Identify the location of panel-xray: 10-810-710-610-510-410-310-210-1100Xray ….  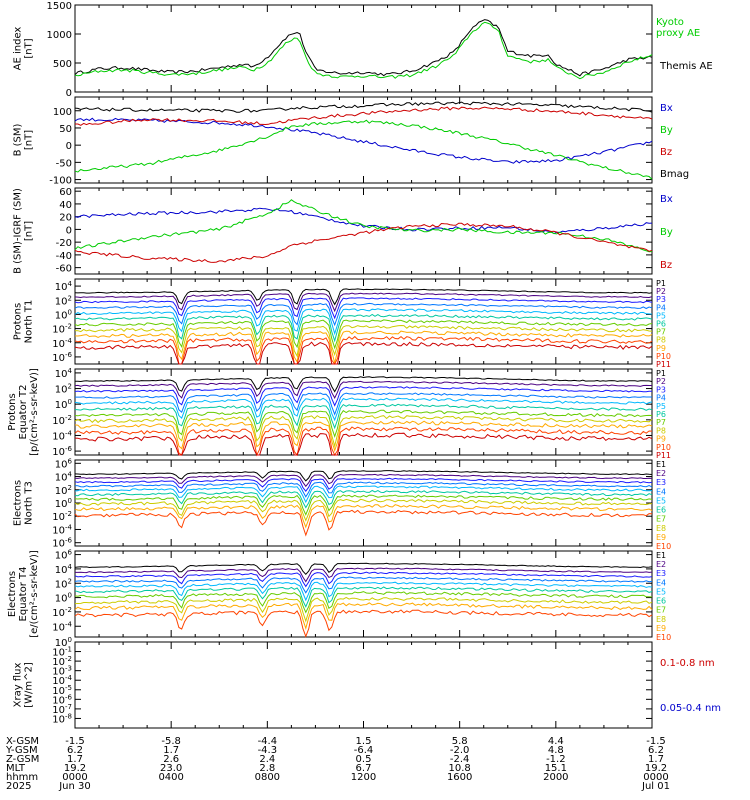
(367, 682).